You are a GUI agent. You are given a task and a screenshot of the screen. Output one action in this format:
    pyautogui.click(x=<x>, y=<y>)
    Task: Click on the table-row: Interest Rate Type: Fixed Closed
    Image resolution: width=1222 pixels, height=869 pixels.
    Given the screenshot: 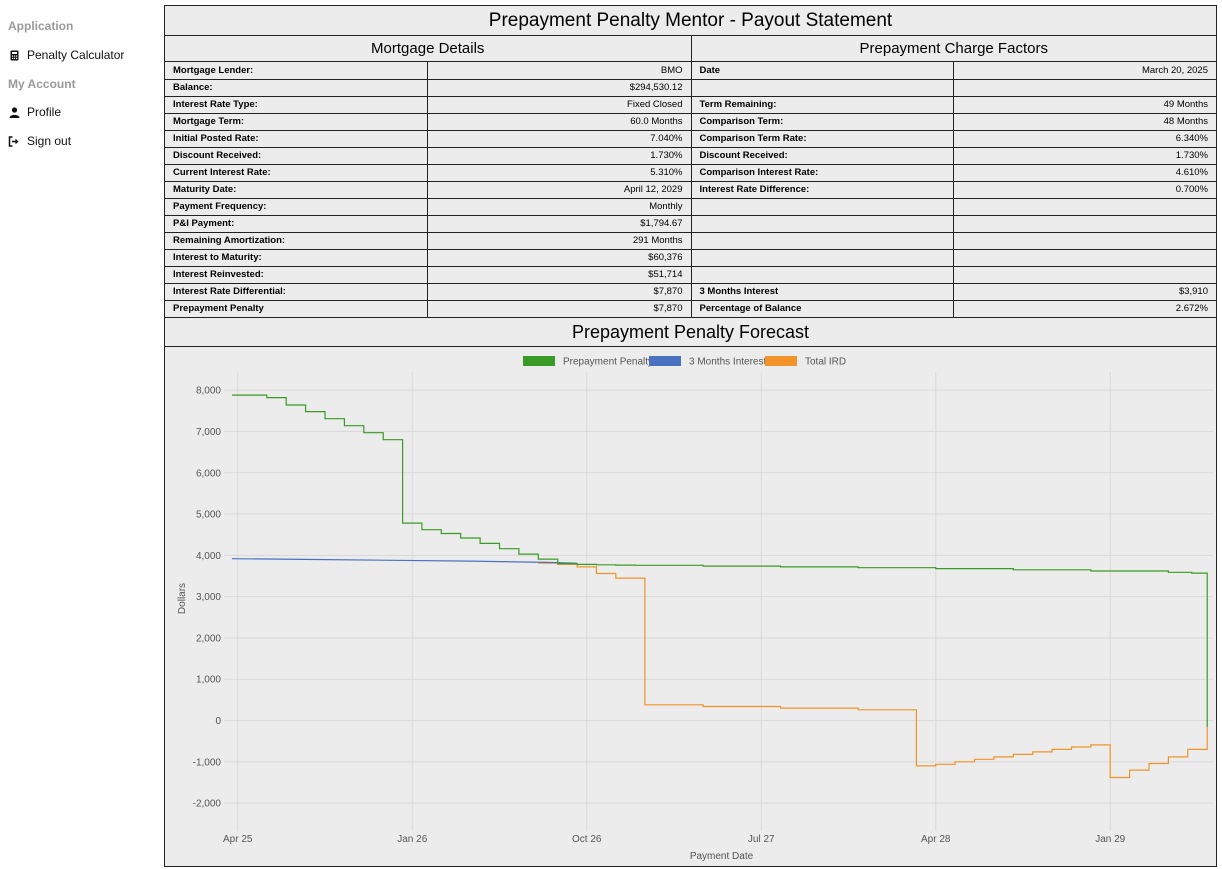 What is the action you would take?
    pyautogui.click(x=428, y=104)
    